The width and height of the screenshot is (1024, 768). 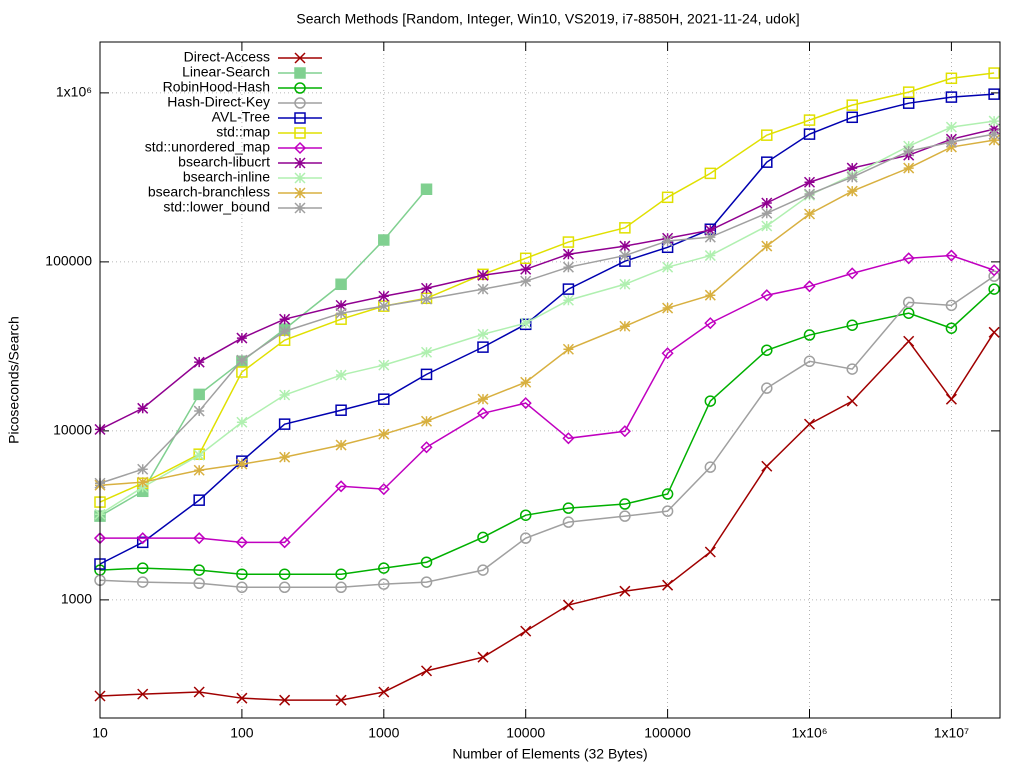 What do you see at coordinates (667, 733) in the screenshot?
I see `x-tick-label: 100000` at bounding box center [667, 733].